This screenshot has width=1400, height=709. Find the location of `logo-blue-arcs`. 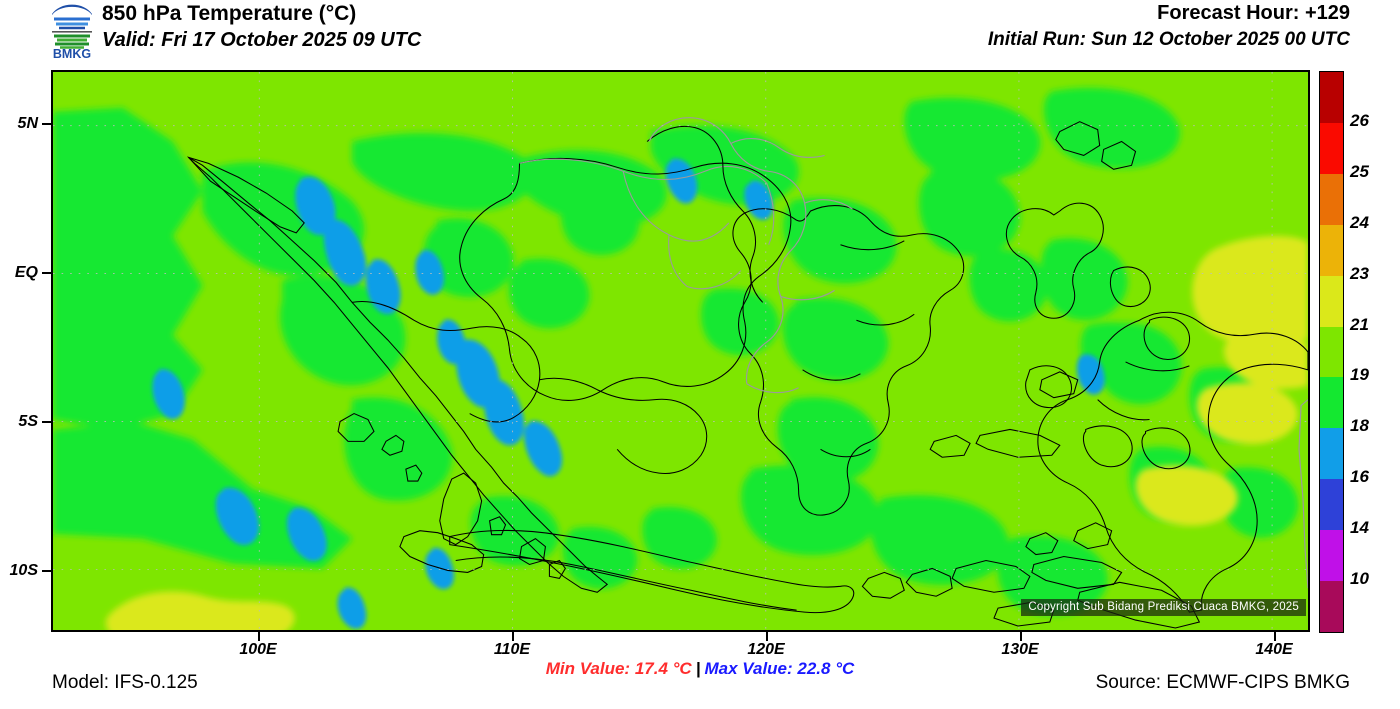

logo-blue-arcs is located at coordinates (72, 17).